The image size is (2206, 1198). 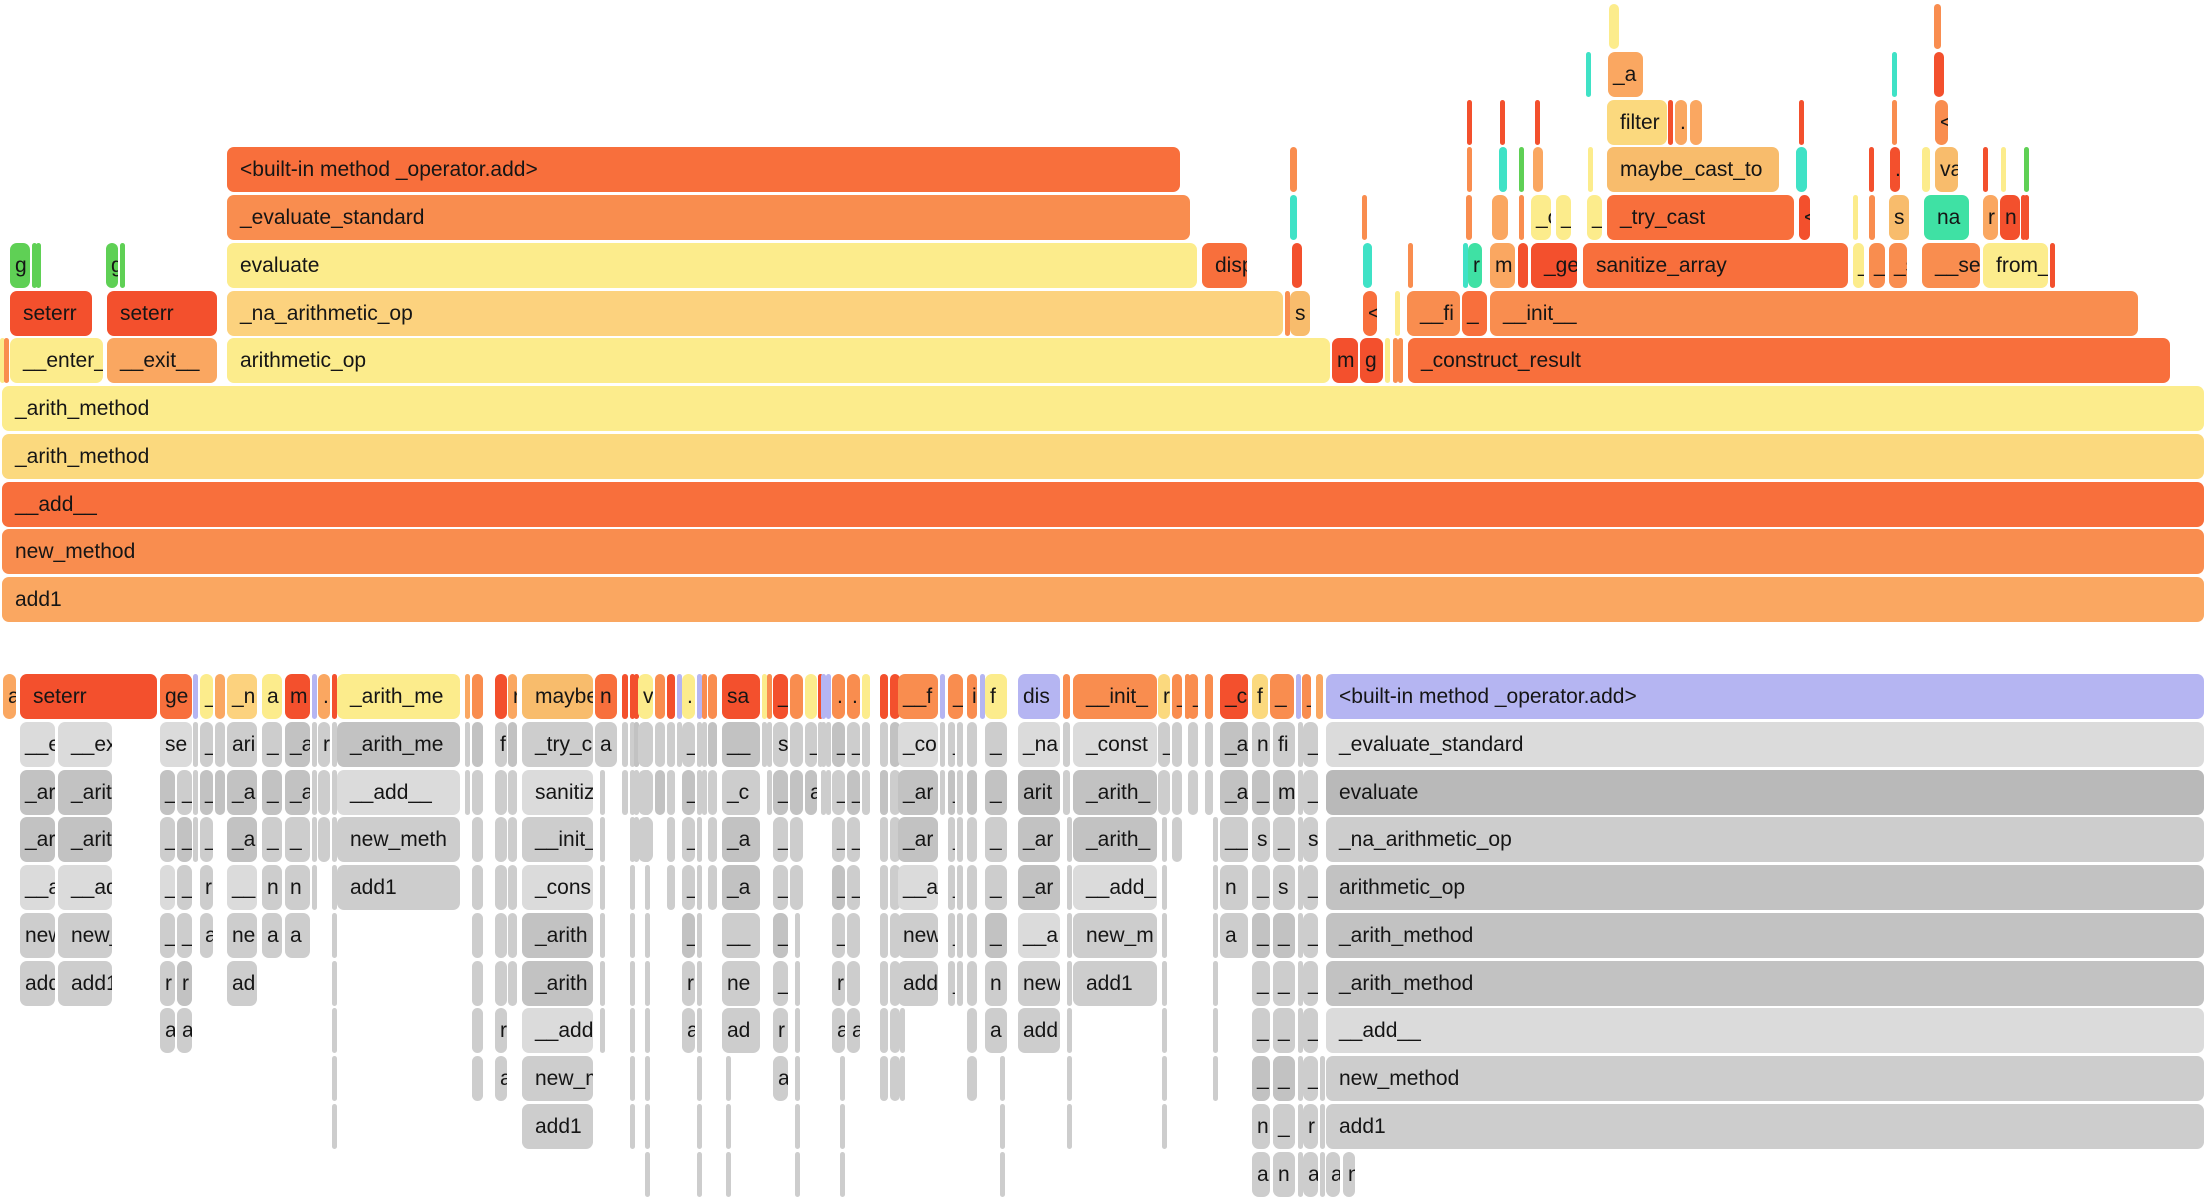 I want to click on frame-fi: fi, so click(x=1284, y=744).